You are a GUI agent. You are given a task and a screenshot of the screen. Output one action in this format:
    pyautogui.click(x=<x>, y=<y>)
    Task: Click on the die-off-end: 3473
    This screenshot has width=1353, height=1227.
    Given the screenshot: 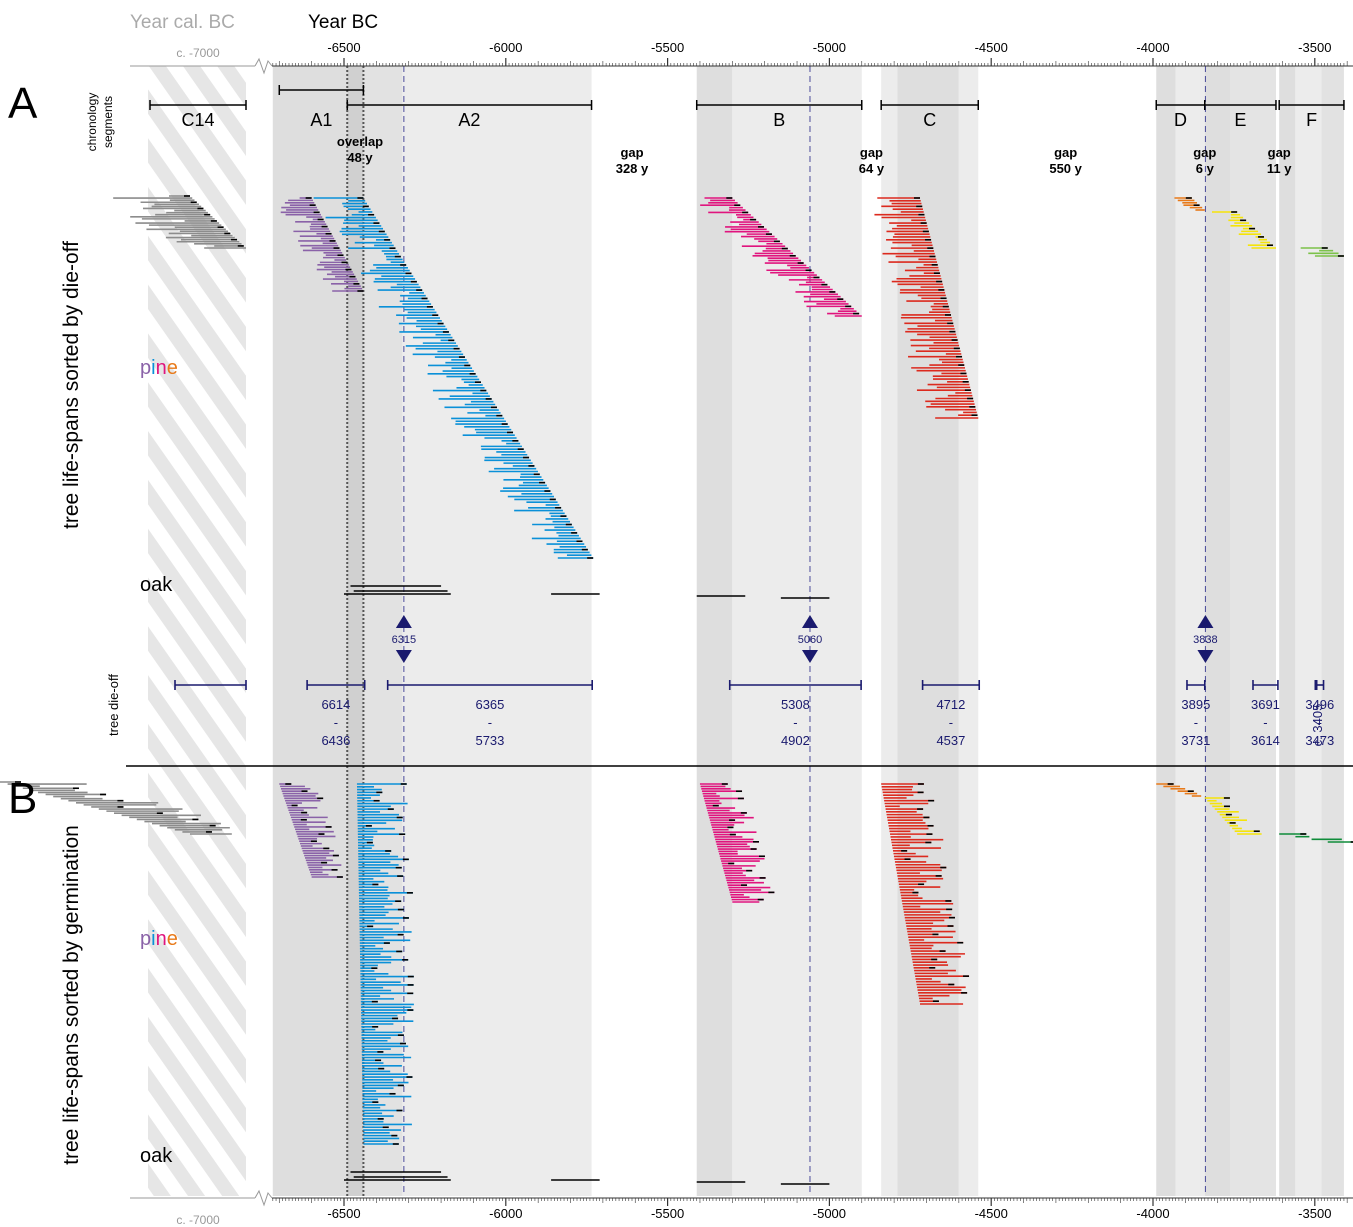 What is the action you would take?
    pyautogui.click(x=1319, y=740)
    